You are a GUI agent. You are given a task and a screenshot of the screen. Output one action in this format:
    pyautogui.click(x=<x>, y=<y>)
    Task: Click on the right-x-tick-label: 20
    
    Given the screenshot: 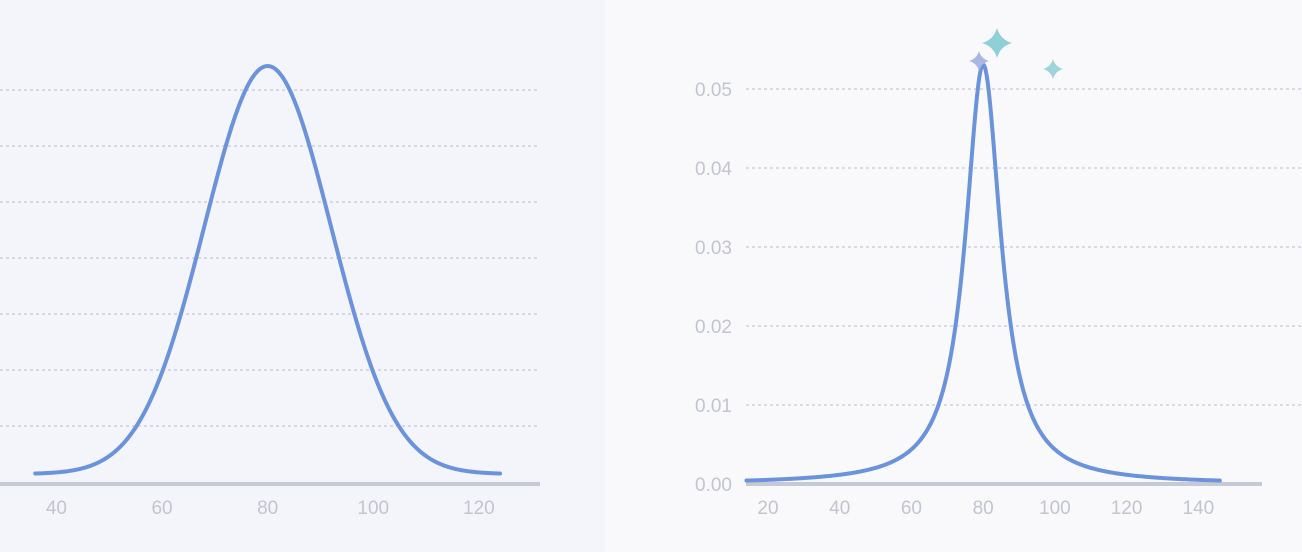 What is the action you would take?
    pyautogui.click(x=767, y=508)
    